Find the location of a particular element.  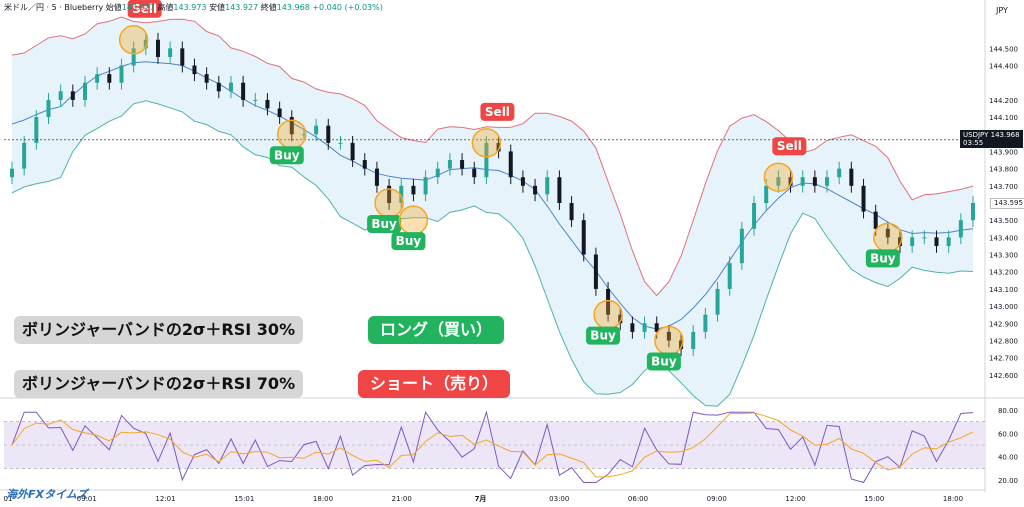

legend-short-pill: ショート（売り） is located at coordinates (434, 384).